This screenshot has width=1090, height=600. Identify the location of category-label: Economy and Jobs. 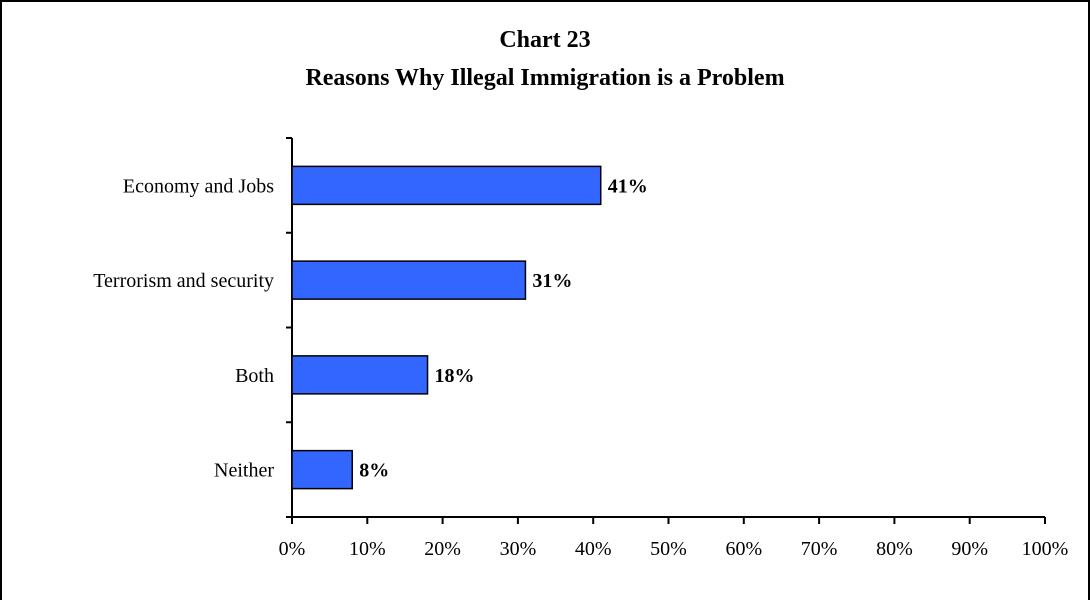
(198, 186).